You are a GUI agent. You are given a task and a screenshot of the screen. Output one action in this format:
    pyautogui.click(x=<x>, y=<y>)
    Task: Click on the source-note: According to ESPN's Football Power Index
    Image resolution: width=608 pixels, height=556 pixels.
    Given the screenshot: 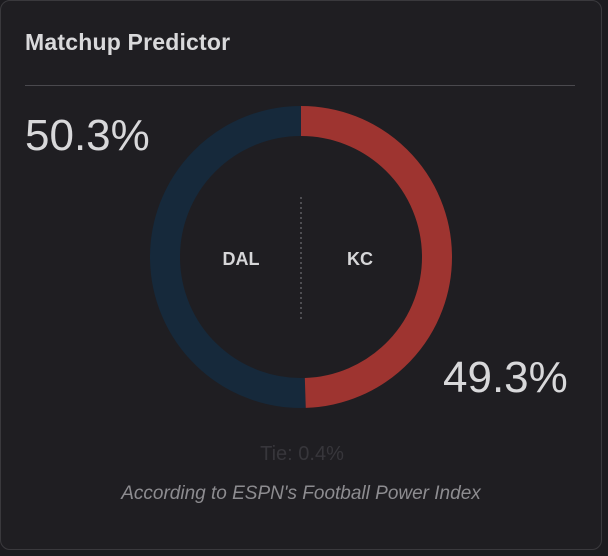 What is the action you would take?
    pyautogui.click(x=301, y=493)
    